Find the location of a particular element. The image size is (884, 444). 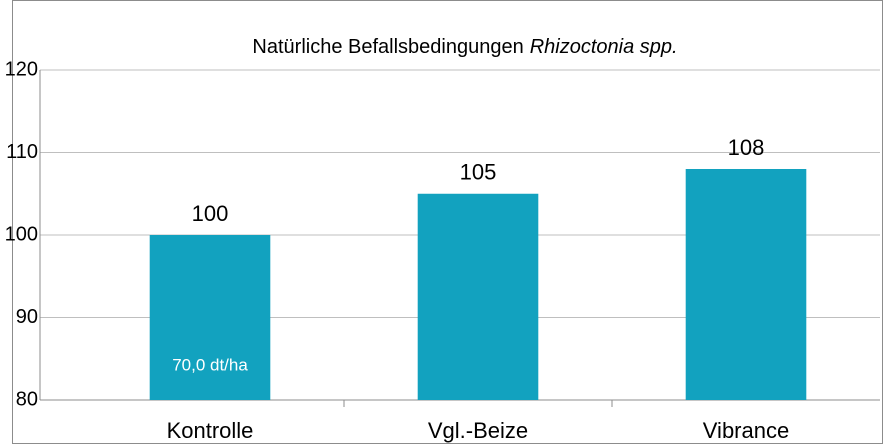

title-main: Natürliche Befallsbedingungen is located at coordinates (387, 47).